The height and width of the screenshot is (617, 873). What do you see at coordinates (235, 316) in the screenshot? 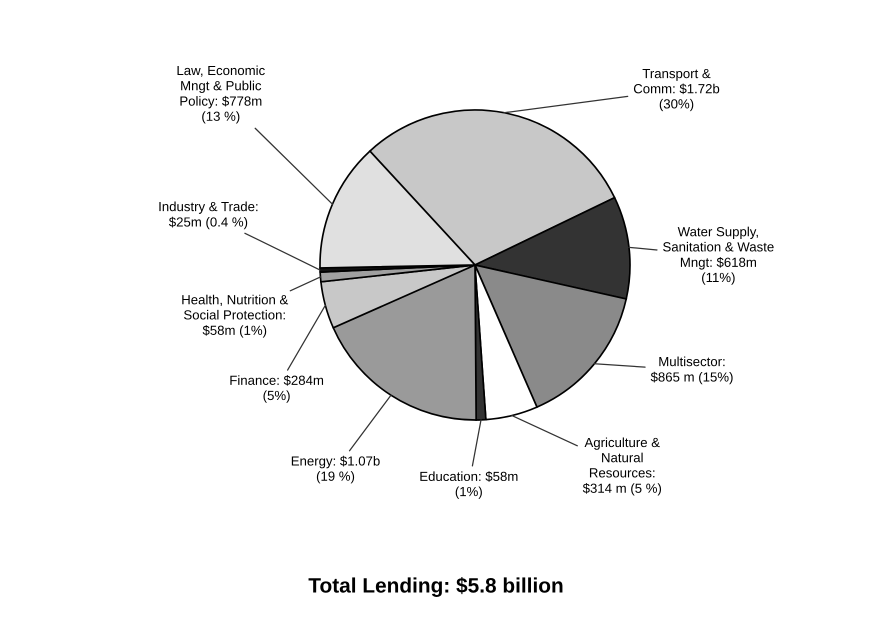
I see `slice-label: Health, Nutrition & Social Protection: $58m (1%)` at bounding box center [235, 316].